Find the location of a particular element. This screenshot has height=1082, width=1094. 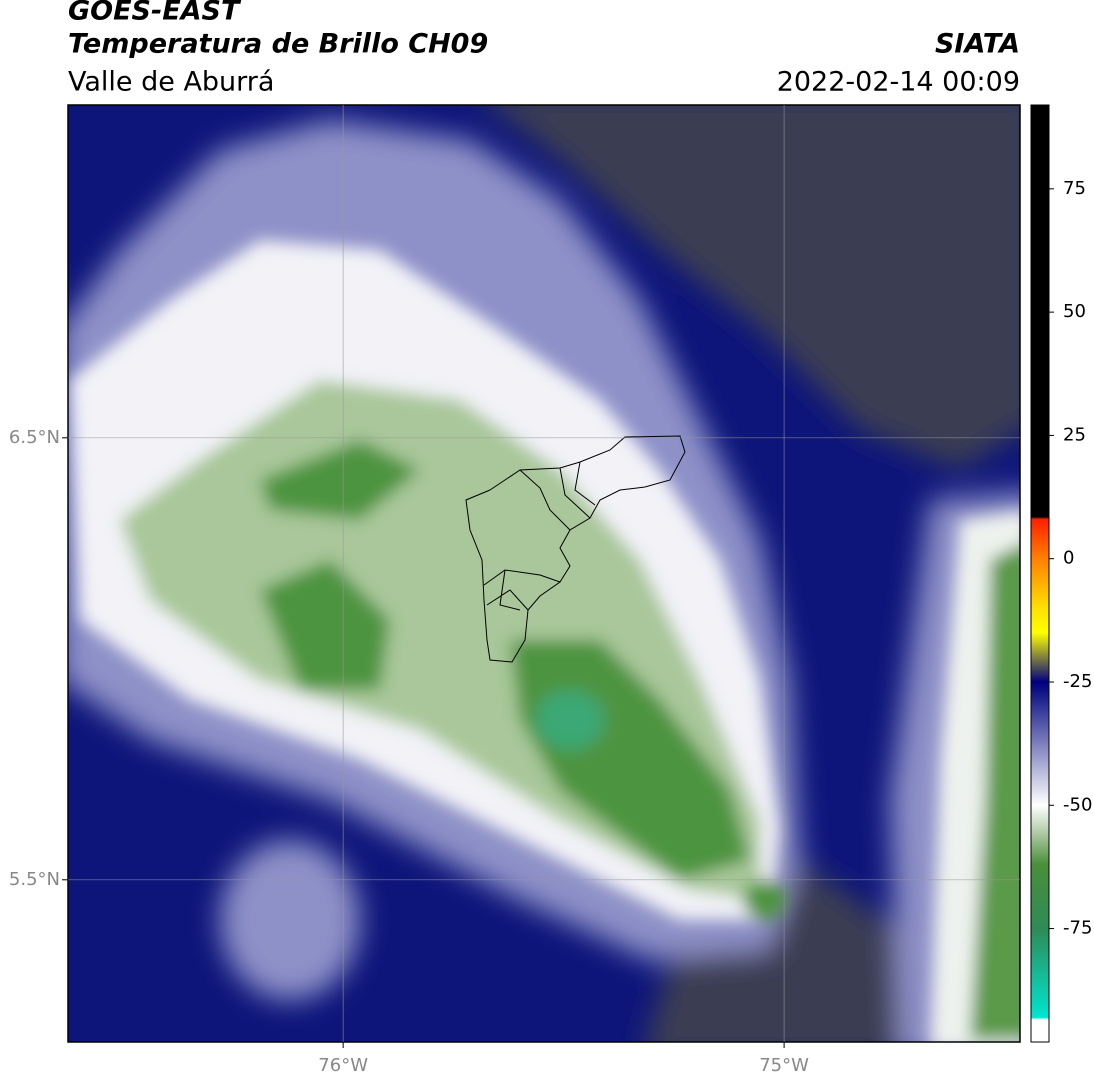

colorbar-tick-label: 75 is located at coordinates (1074, 188).